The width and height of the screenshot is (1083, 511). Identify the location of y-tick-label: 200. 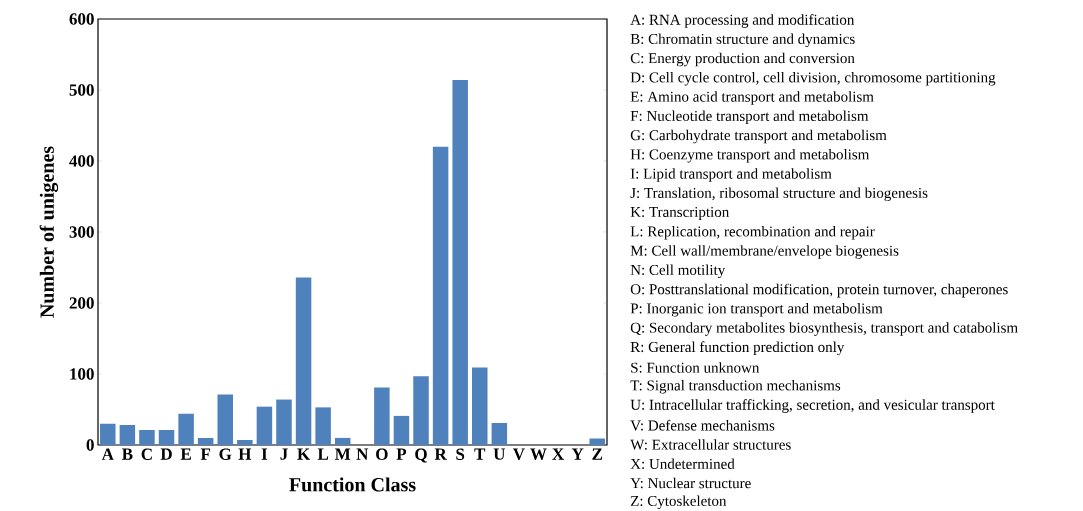
(81, 303).